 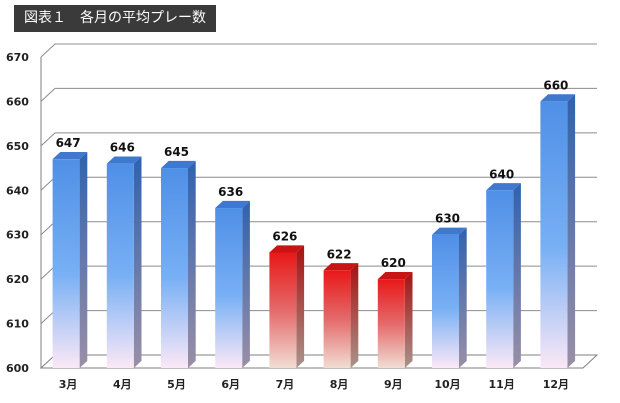 What do you see at coordinates (230, 384) in the screenshot?
I see `x-tick-label: 6月` at bounding box center [230, 384].